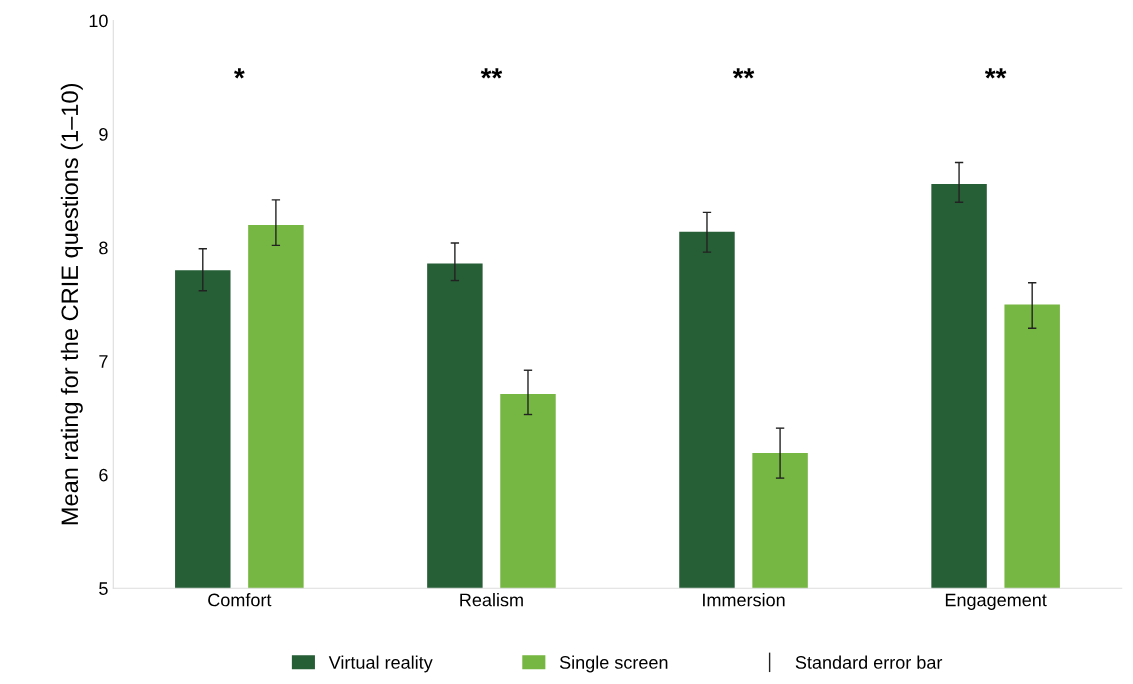  Describe the element at coordinates (103, 588) in the screenshot. I see `y-tick-label: 5` at that location.